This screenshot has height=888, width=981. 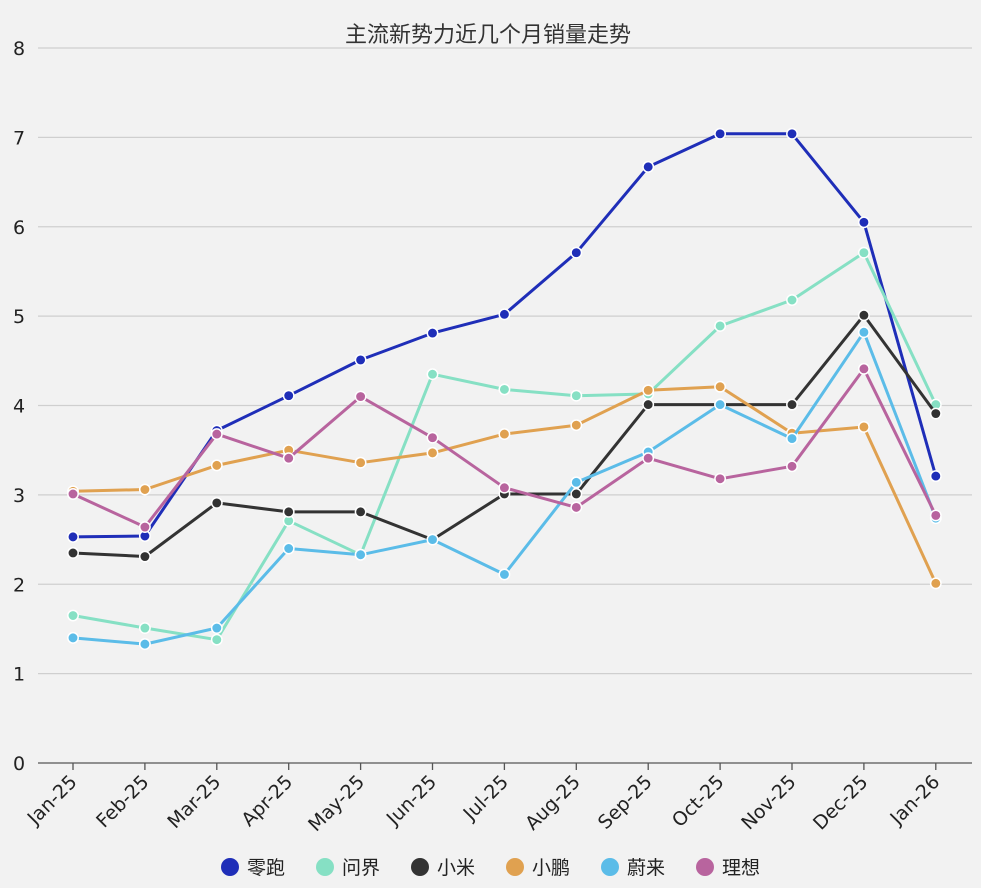 I want to click on y-tick-label: 2, so click(x=19, y=585).